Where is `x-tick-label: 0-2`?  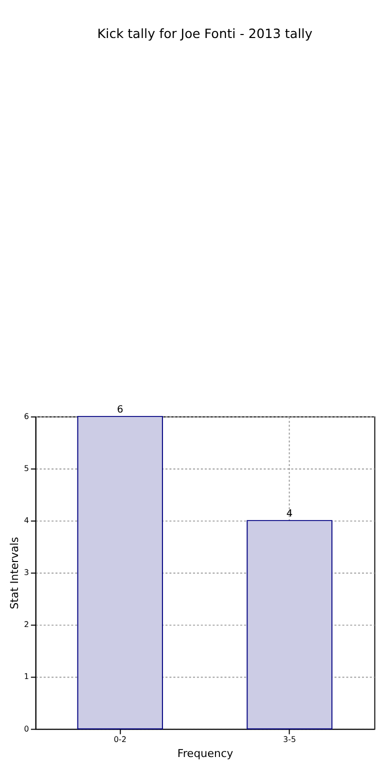 x-tick-label: 0-2 is located at coordinates (120, 739).